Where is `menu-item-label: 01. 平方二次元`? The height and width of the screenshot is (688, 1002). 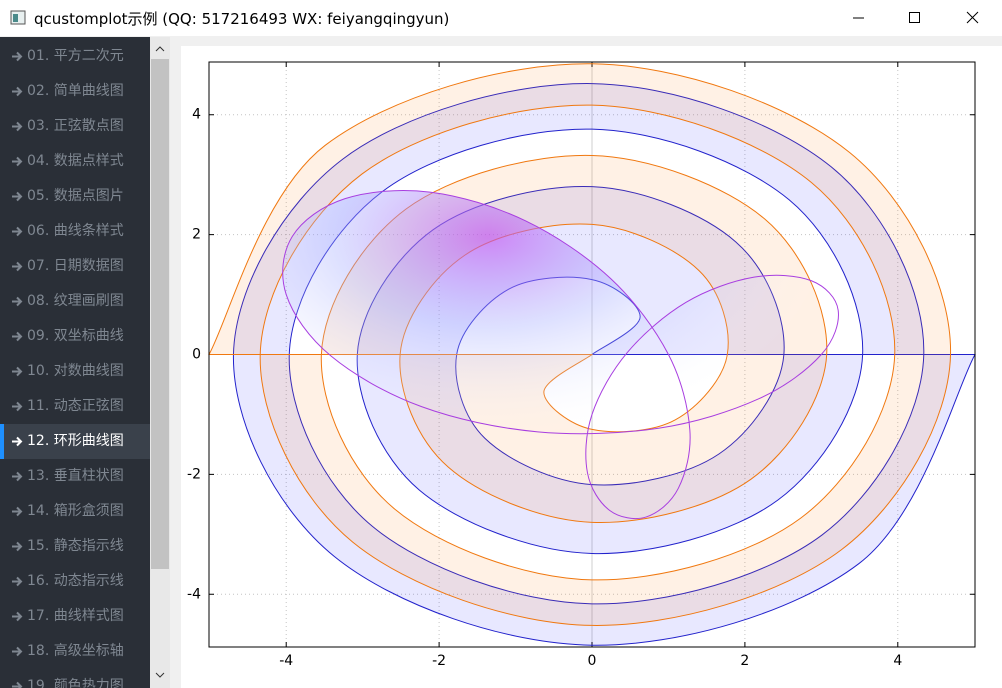
menu-item-label: 01. 平方二次元 is located at coordinates (75, 56).